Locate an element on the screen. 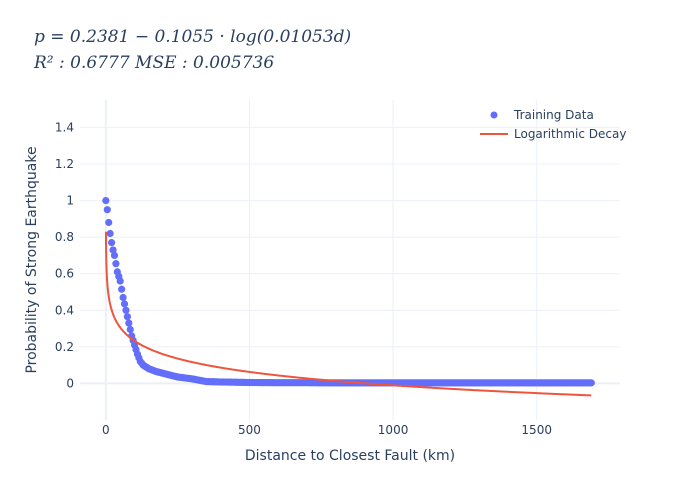 This screenshot has width=700, height=500. title-line-metrics: R² : 0.6777 MSE : 0.005736 is located at coordinates (153, 63).